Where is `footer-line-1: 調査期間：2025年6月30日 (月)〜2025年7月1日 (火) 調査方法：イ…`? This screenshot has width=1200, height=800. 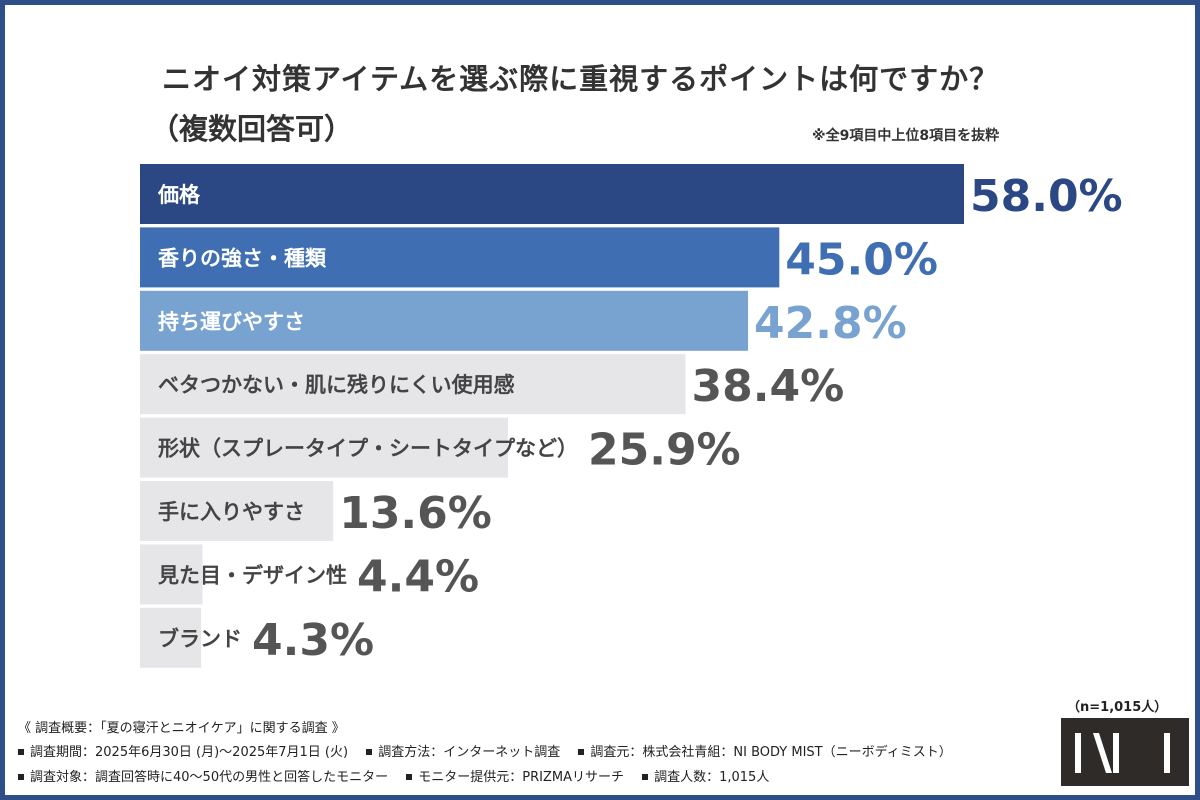
footer-line-1: 調査期間：2025年6月30日 (月)〜2025年7月1日 (火) 調査方法：イ… is located at coordinates (485, 750).